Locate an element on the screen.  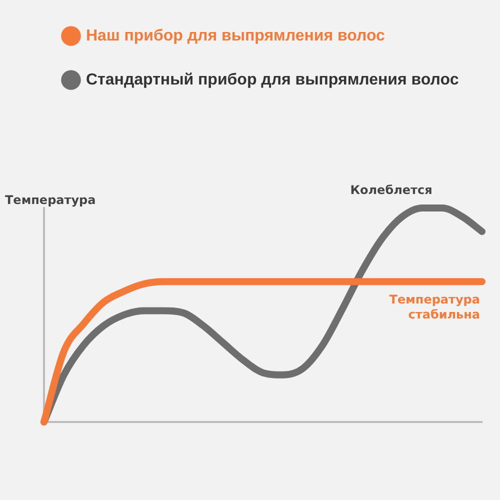
legend-label: Стандартный прибор для выпрямления волос is located at coordinates (272, 79).